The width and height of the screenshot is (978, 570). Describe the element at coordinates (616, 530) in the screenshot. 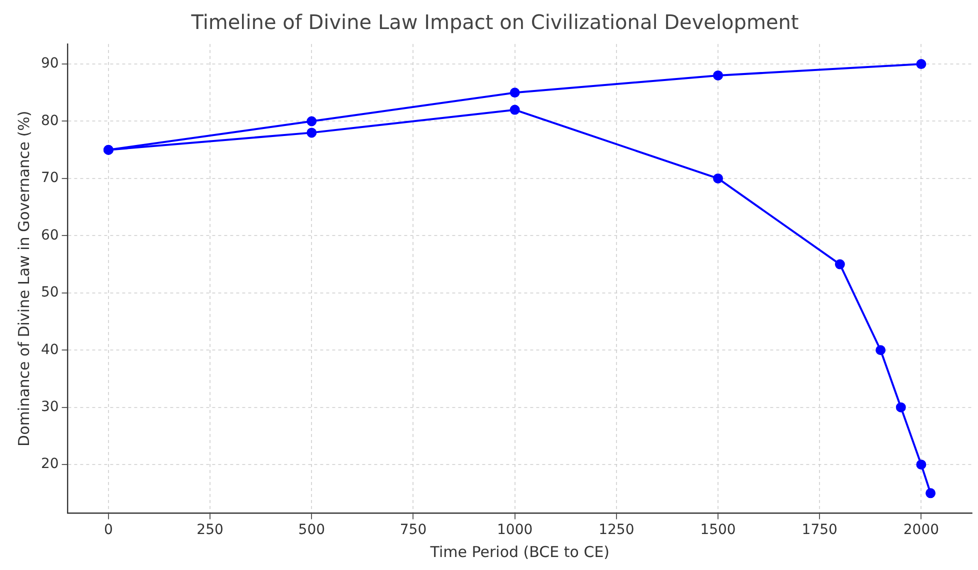

I see `x-tick-label: 1250` at that location.